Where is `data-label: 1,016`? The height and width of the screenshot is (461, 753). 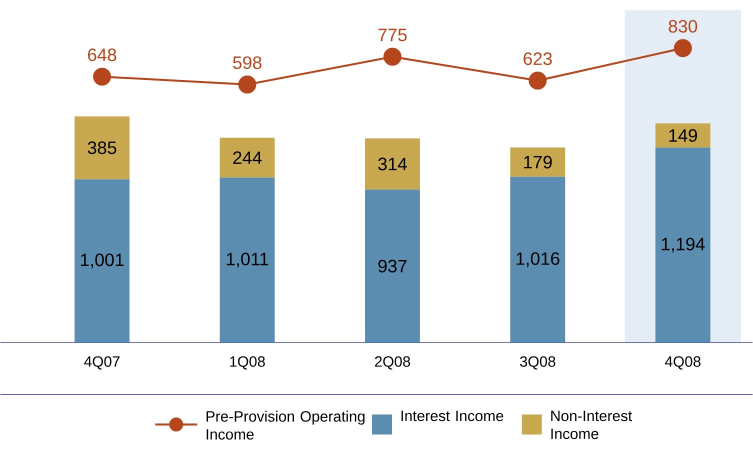
data-label: 1,016 is located at coordinates (538, 260).